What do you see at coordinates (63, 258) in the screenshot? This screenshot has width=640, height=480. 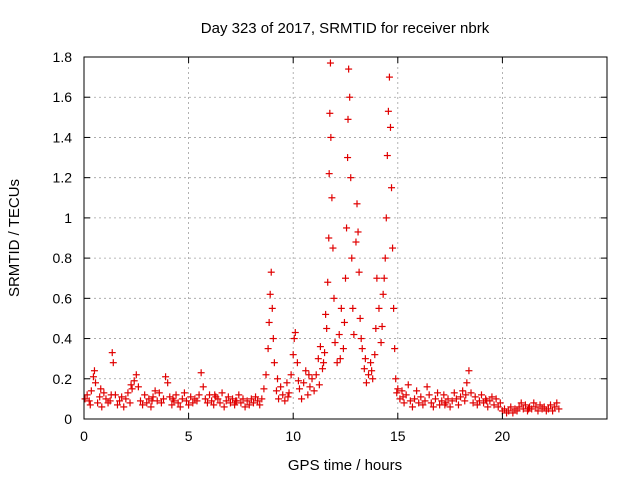 I see `y-tick-label: 0.8` at bounding box center [63, 258].